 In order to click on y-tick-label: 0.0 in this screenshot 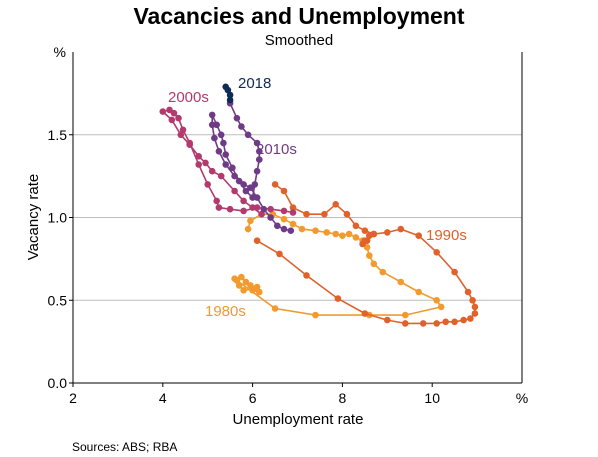, I will do `click(58, 383)`.